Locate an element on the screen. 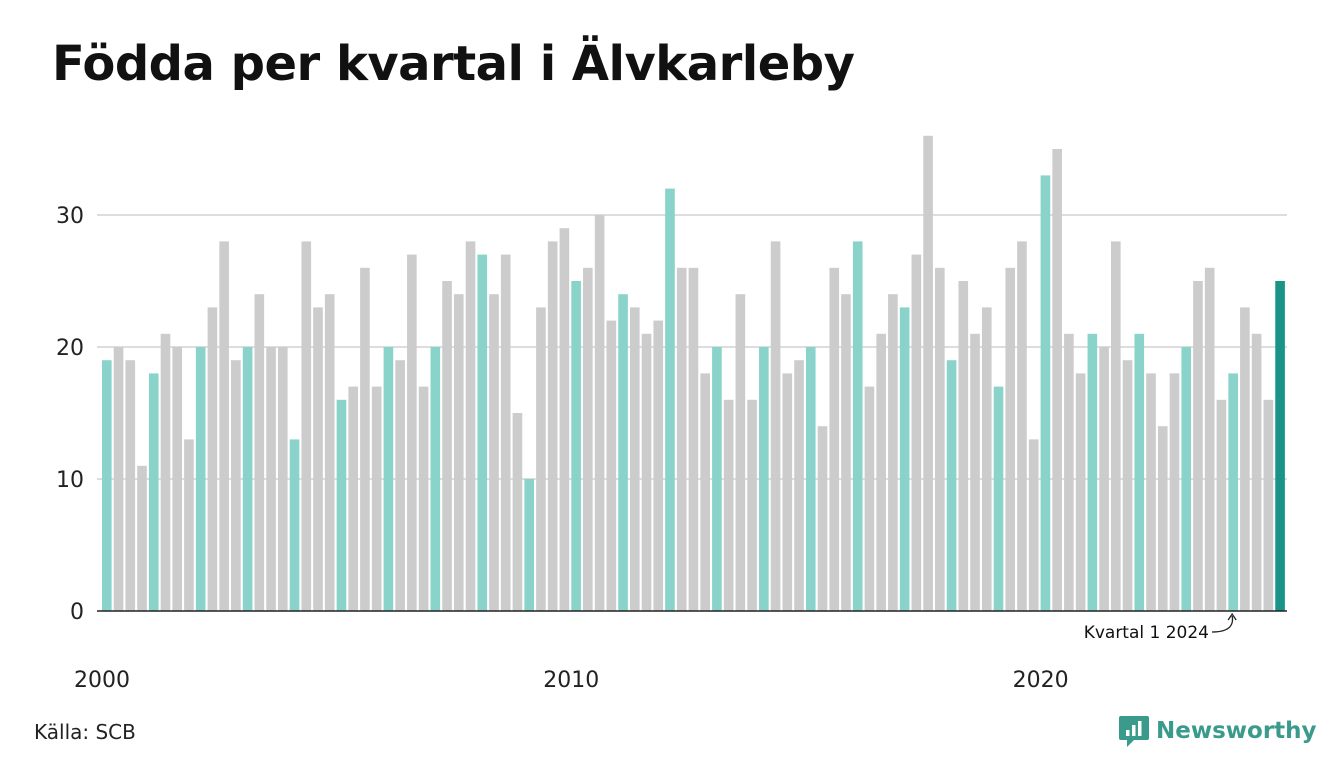  annotation: Kvartal 1 2024 is located at coordinates (1160, 627).